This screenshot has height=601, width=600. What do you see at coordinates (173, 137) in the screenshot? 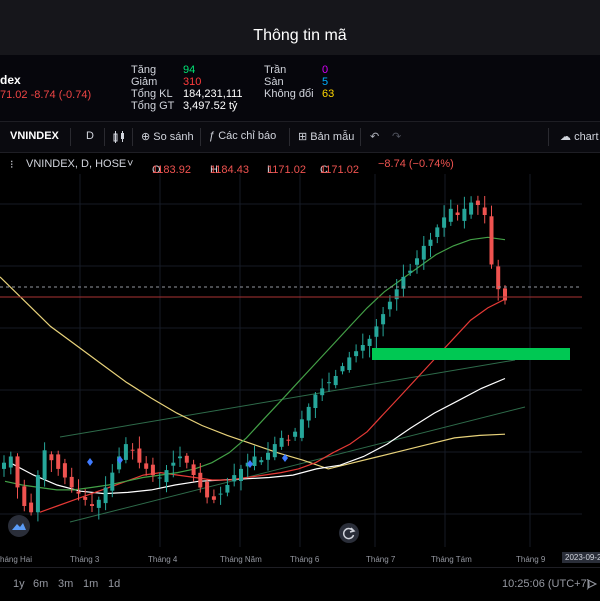
I see `compare-label: So sánh` at bounding box center [173, 137].